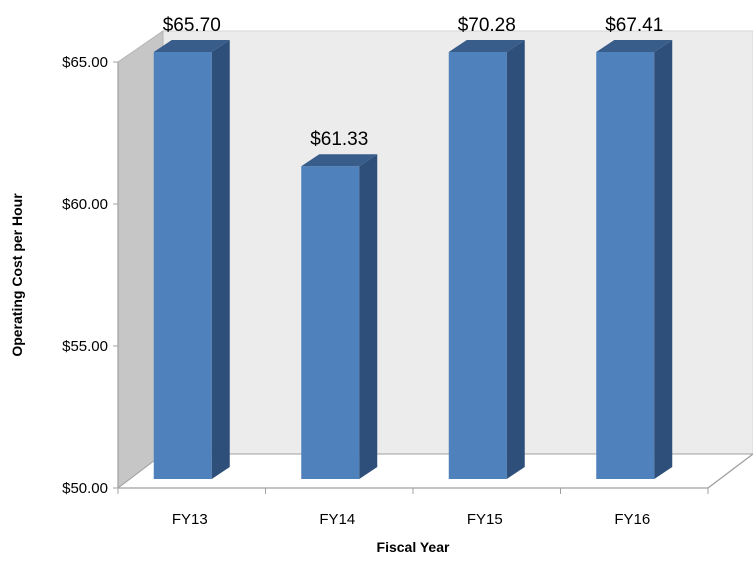  I want to click on floor-right-edge, so click(730, 471).